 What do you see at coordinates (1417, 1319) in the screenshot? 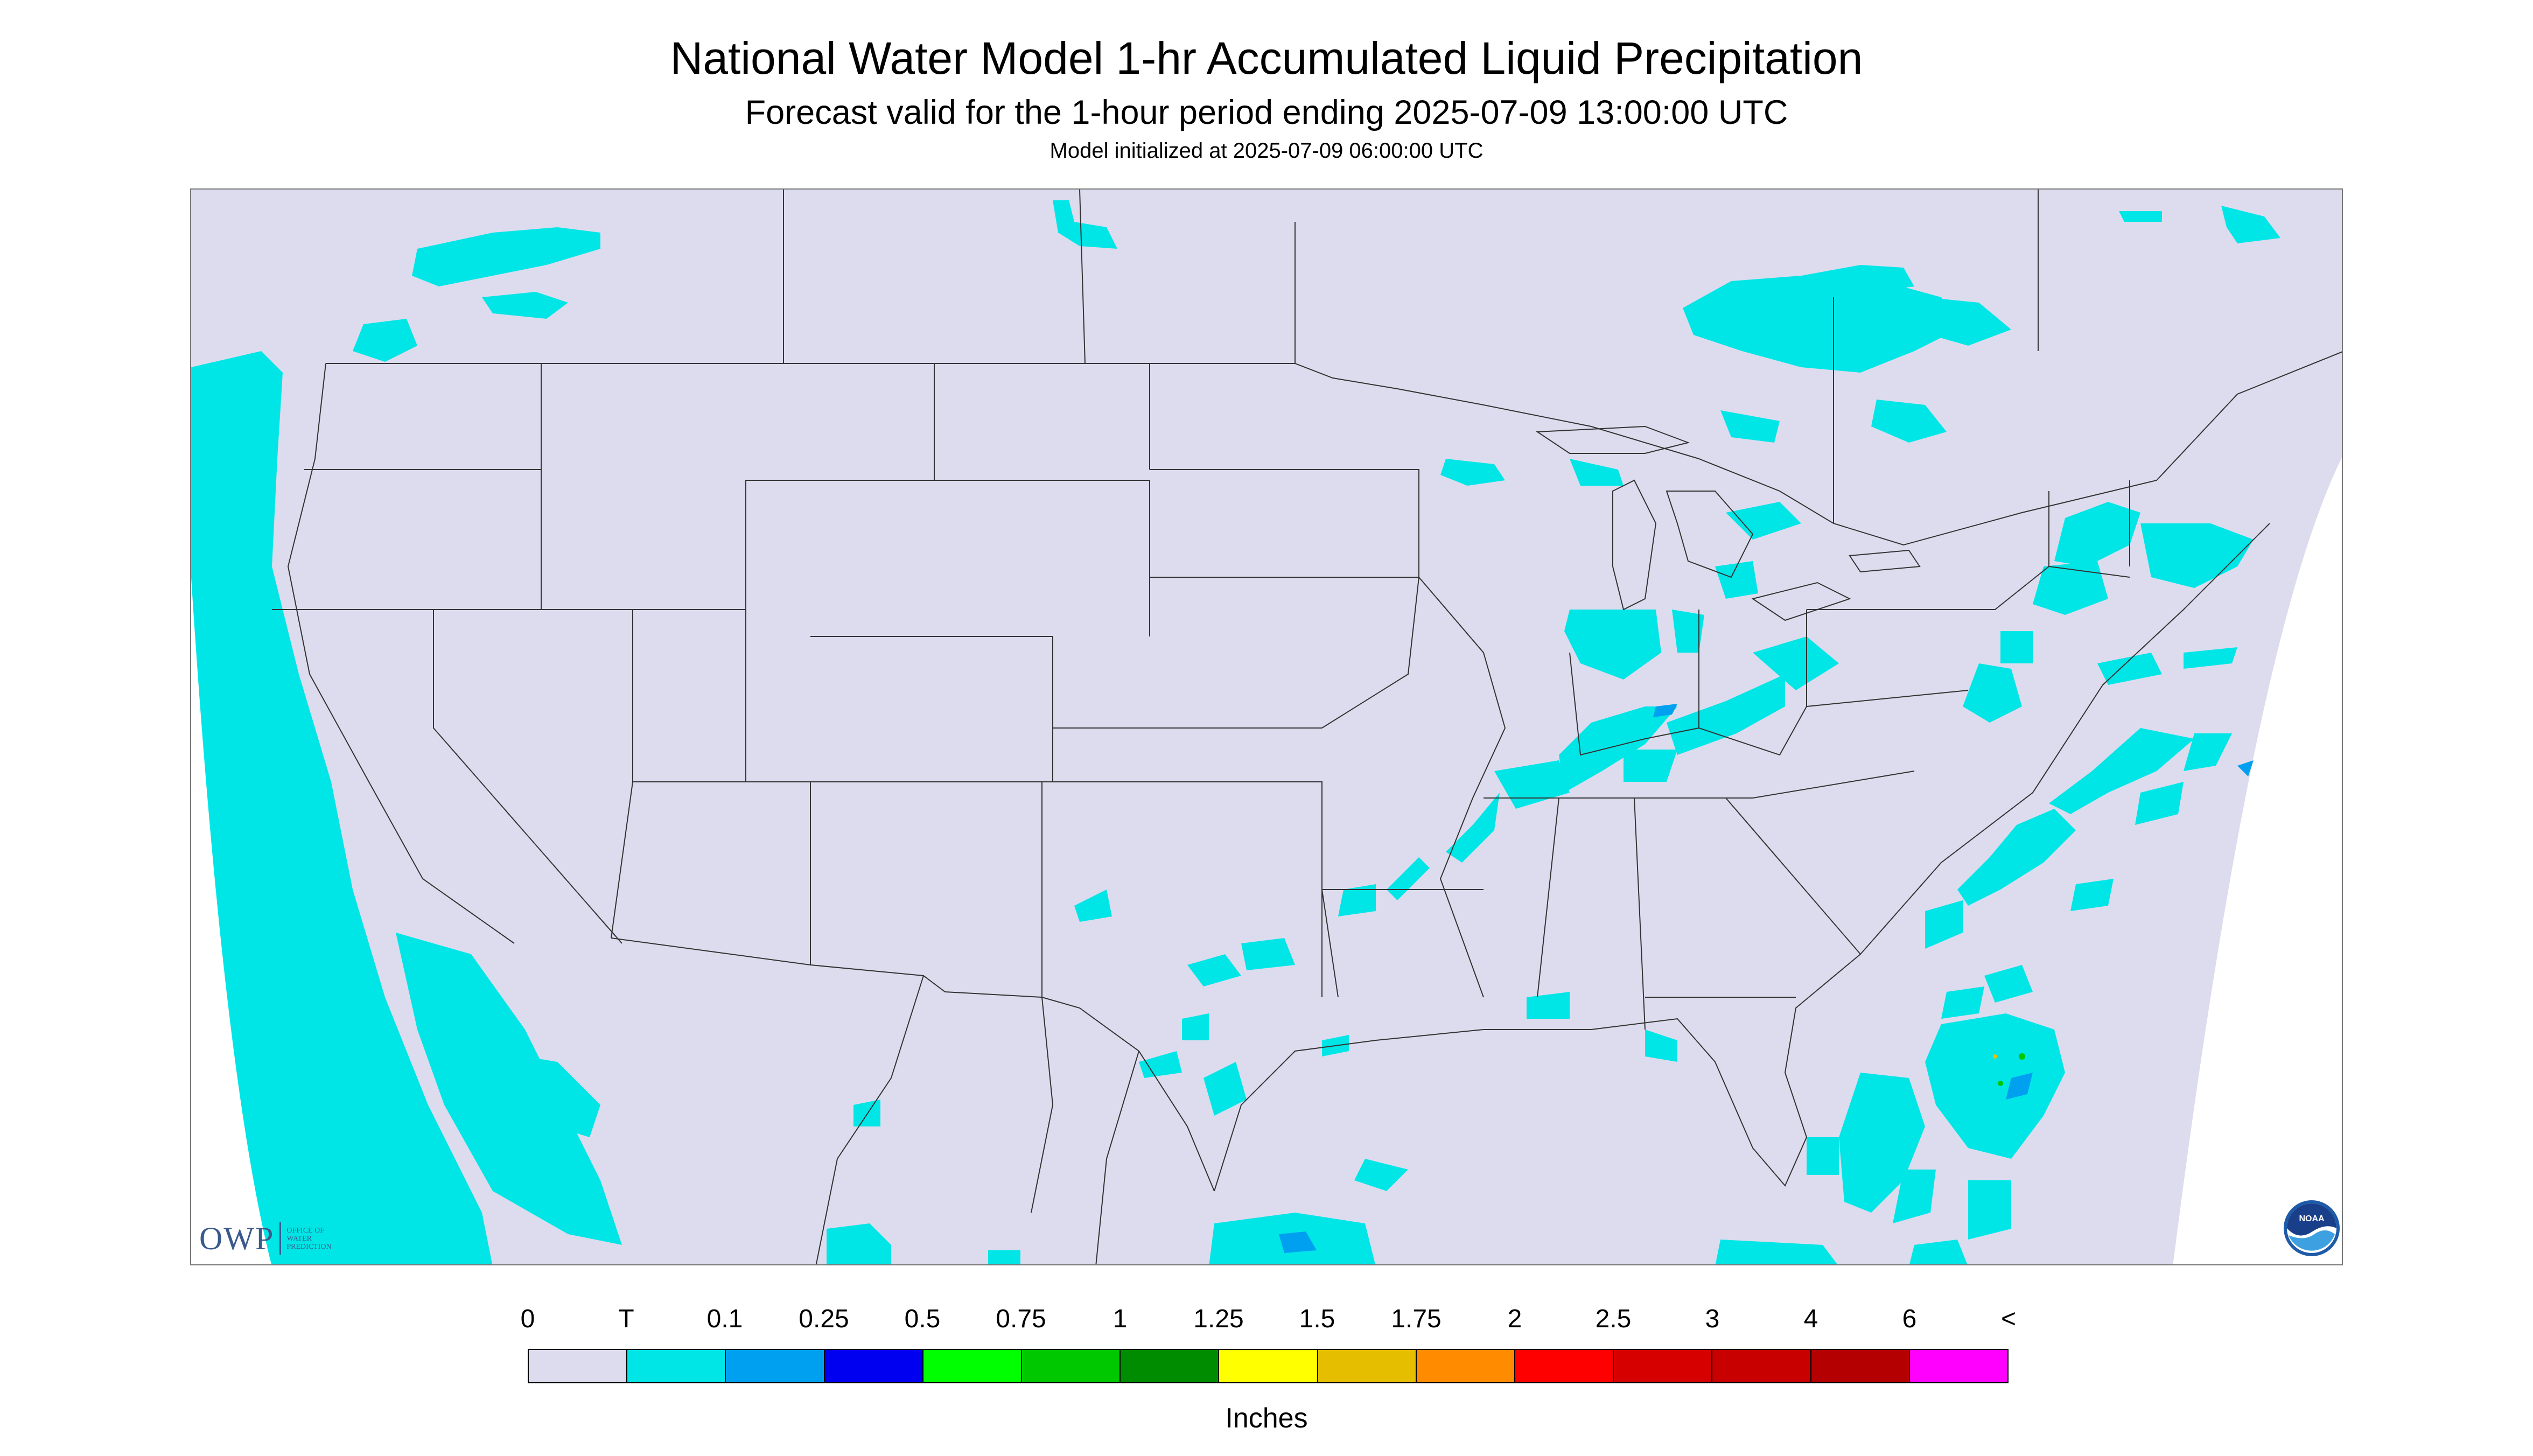
I see `legend-label: 1.75` at bounding box center [1417, 1319].